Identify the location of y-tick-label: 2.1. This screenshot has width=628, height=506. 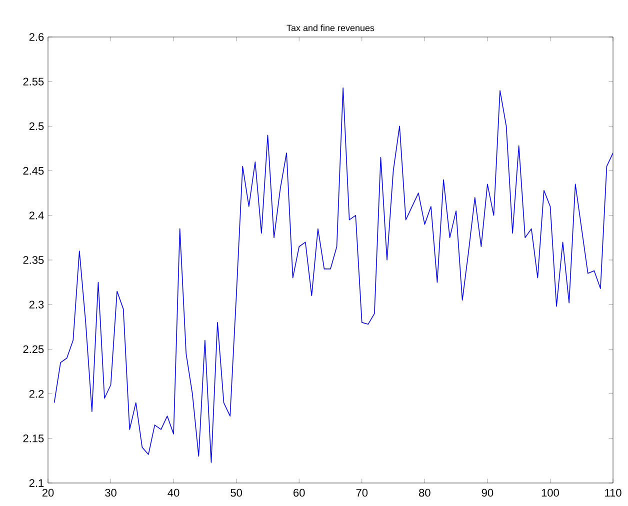
(36, 483).